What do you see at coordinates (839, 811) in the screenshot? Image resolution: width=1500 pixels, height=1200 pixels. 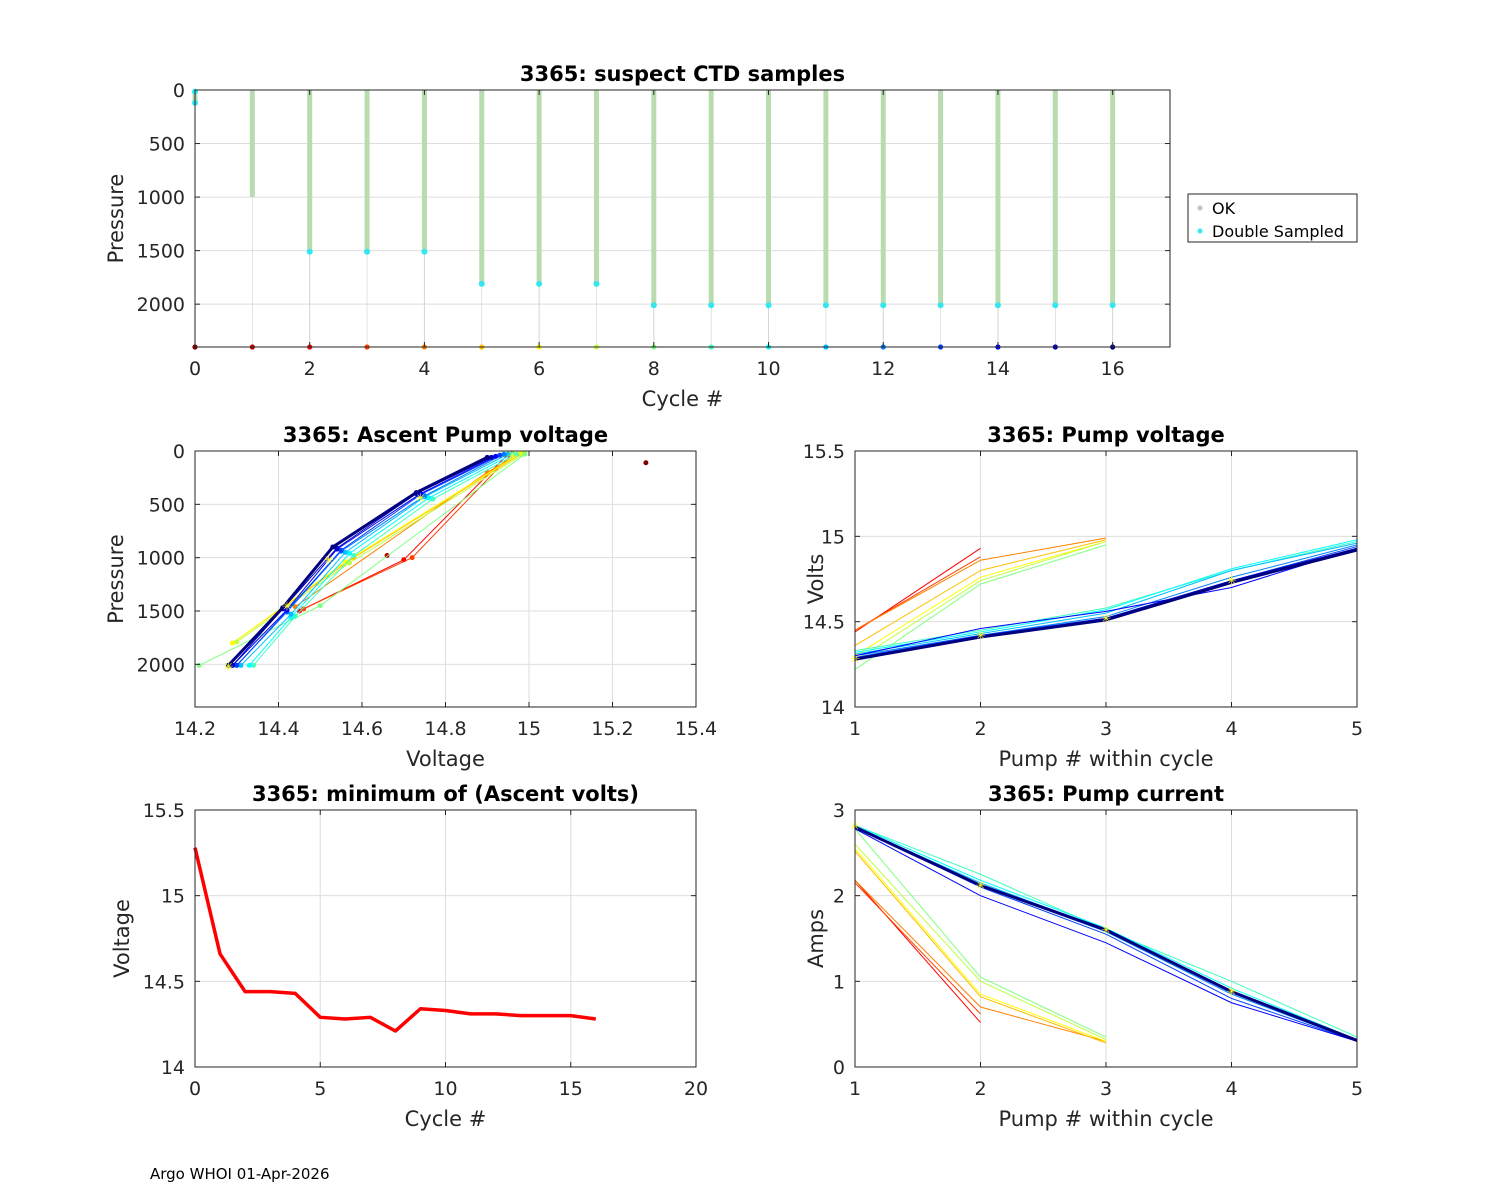 I see `y-tick-label: 3` at bounding box center [839, 811].